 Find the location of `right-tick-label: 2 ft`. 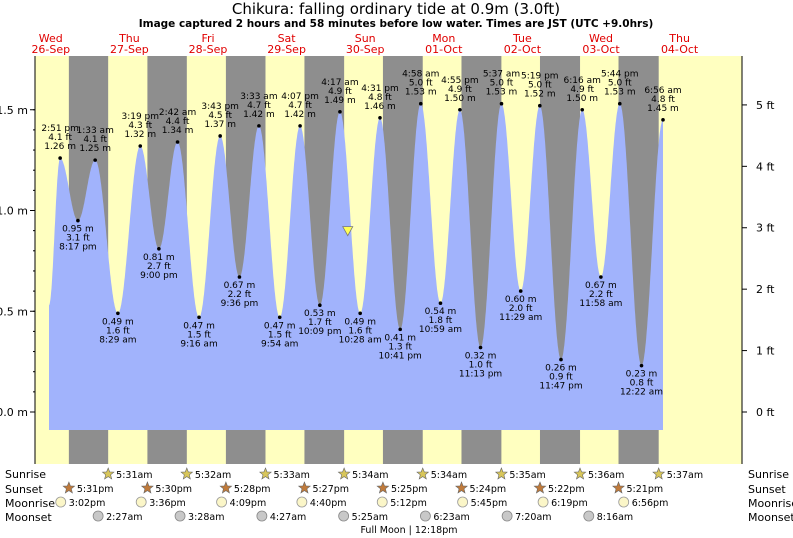

right-tick-label: 2 ft is located at coordinates (765, 289).